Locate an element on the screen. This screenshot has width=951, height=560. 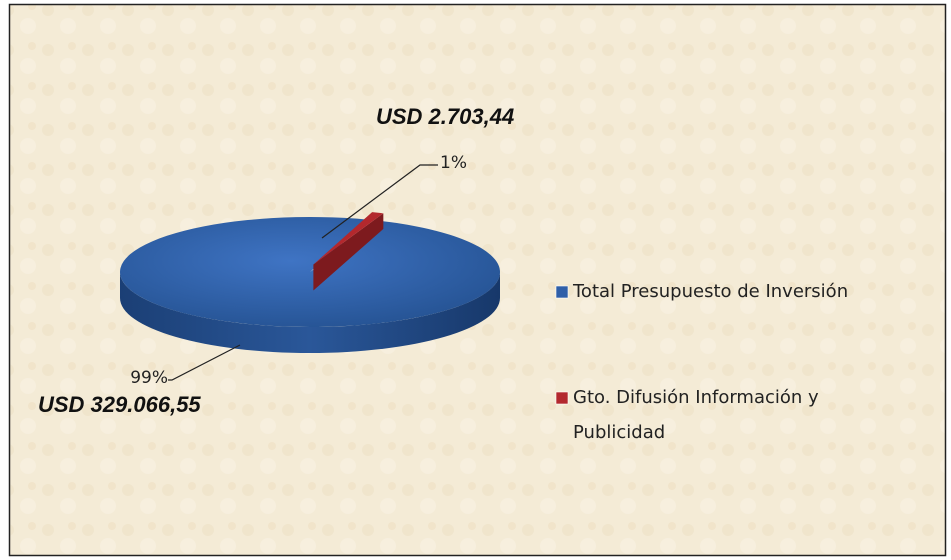
pie-side is located at coordinates (310, 312).